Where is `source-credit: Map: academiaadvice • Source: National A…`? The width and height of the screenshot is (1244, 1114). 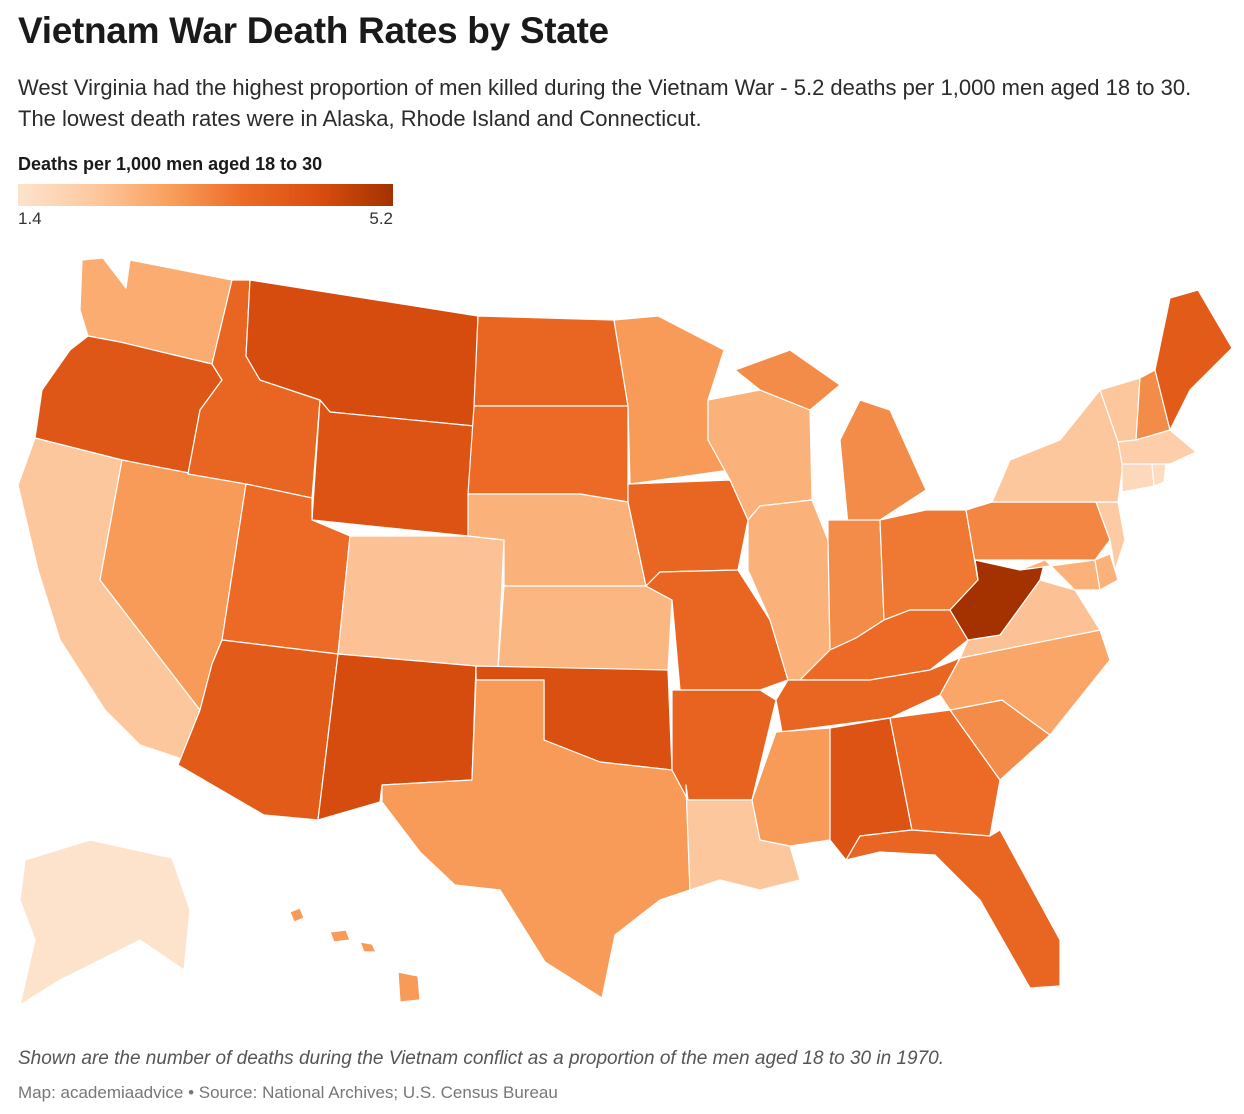 source-credit: Map: academiaadvice • Source: National A… is located at coordinates (288, 1092).